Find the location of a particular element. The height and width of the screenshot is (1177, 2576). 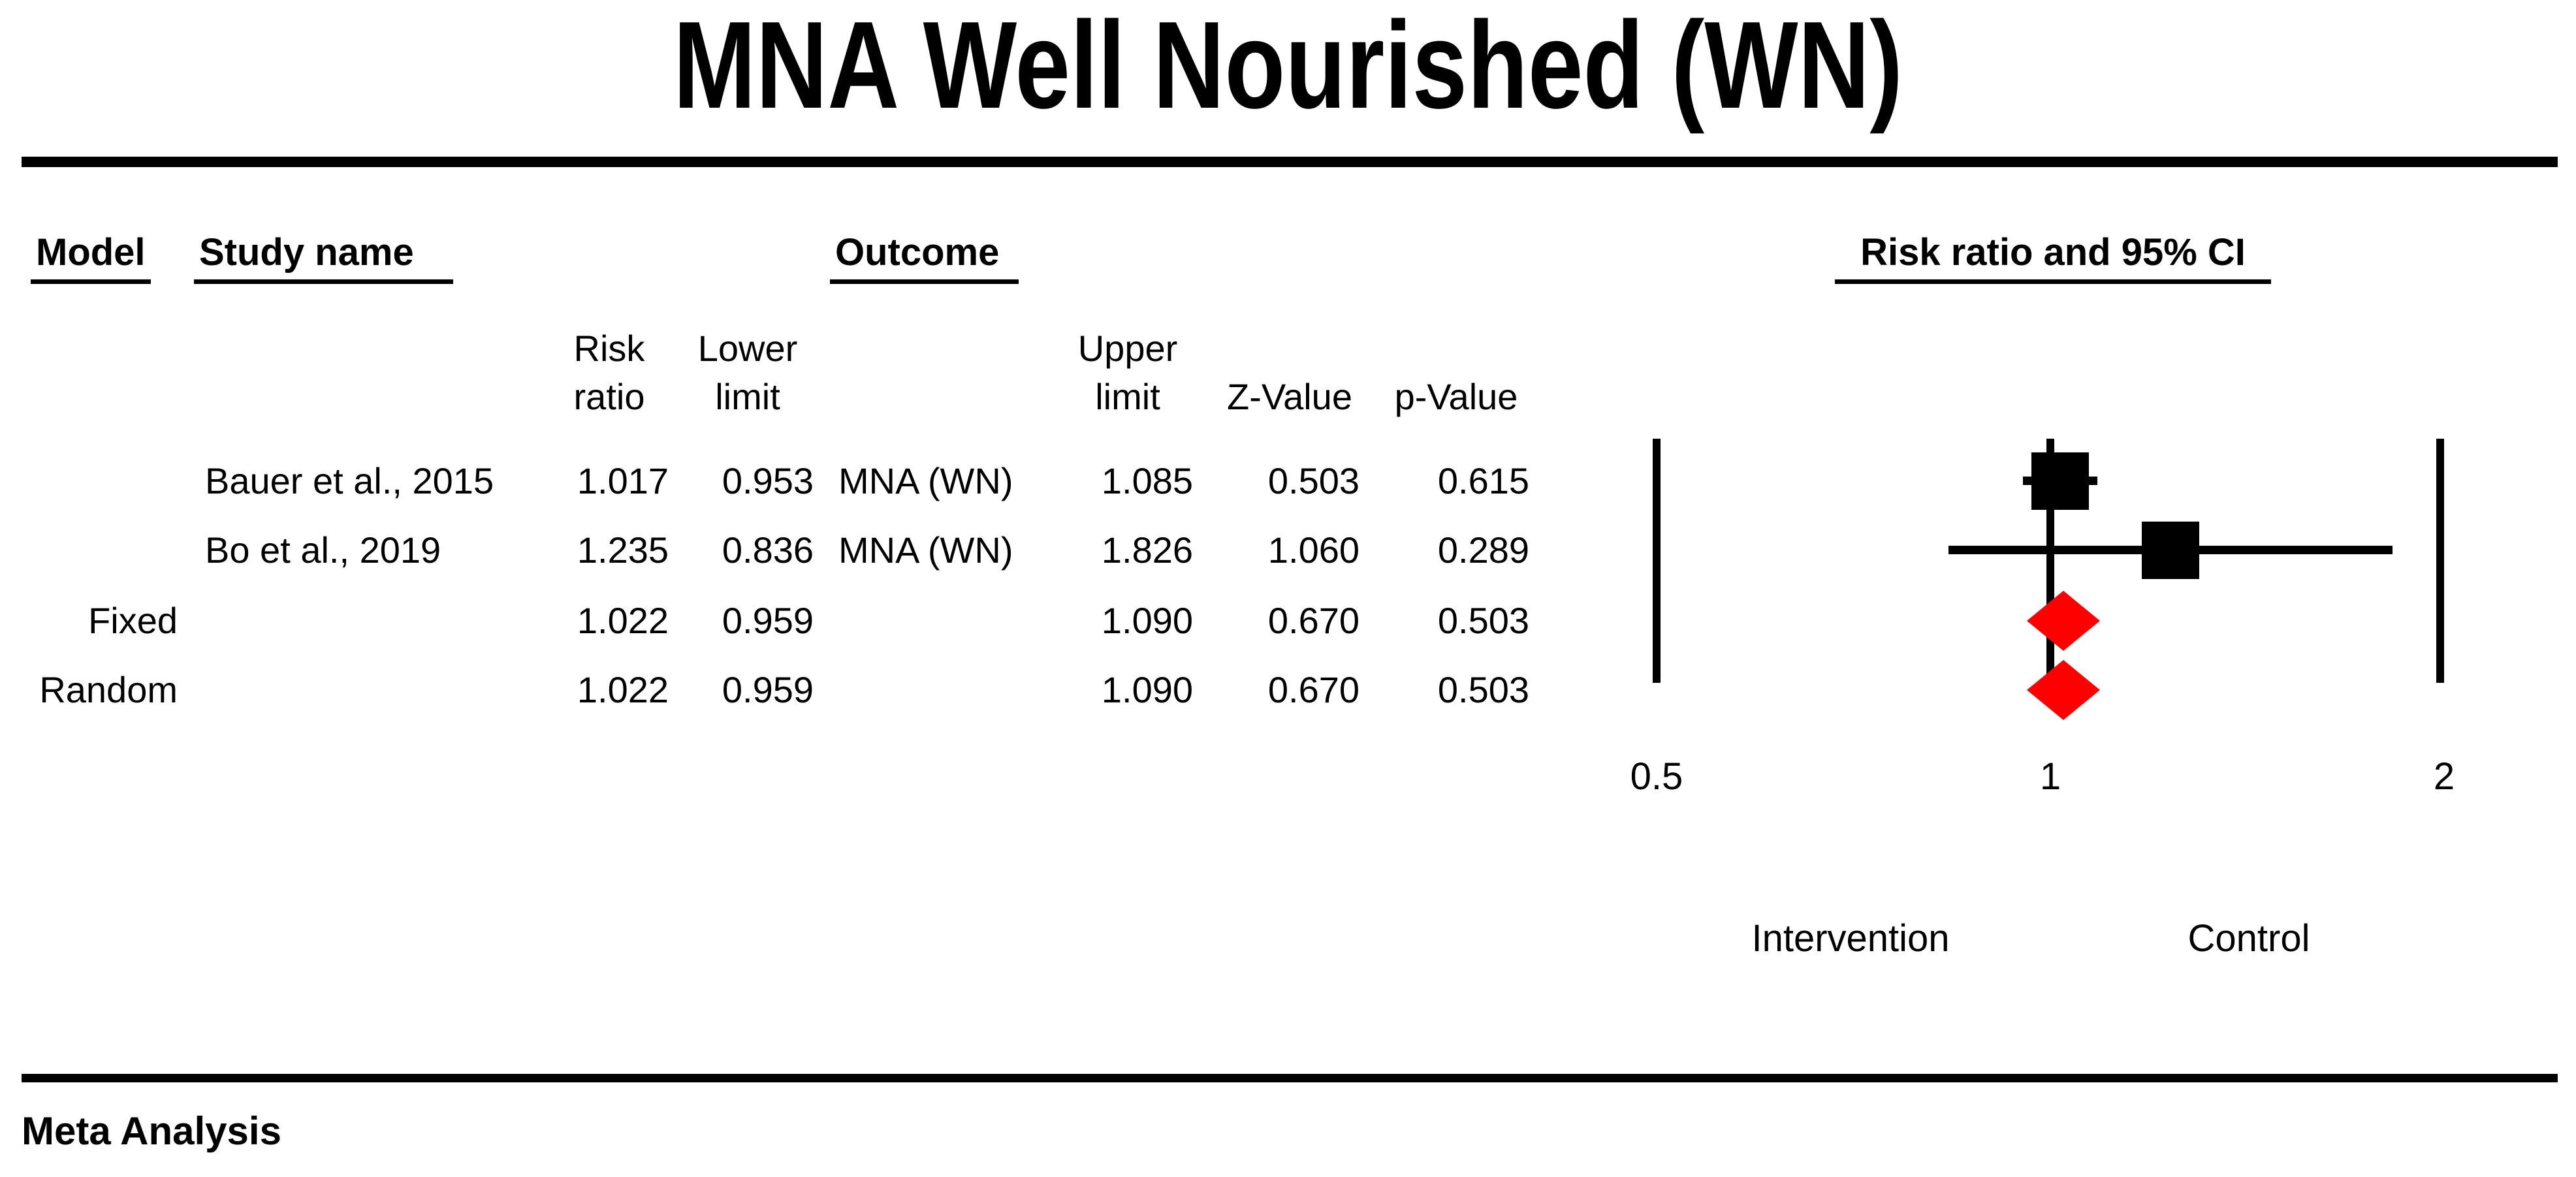

column-header-risk-ratio-ci: Risk ratio and 95% CI is located at coordinates (2053, 258).